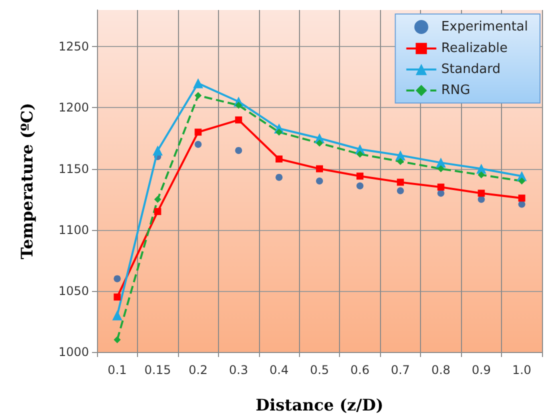  Describe the element at coordinates (27, 181) in the screenshot. I see `y-axis-title: Temperature (ºC)` at that location.